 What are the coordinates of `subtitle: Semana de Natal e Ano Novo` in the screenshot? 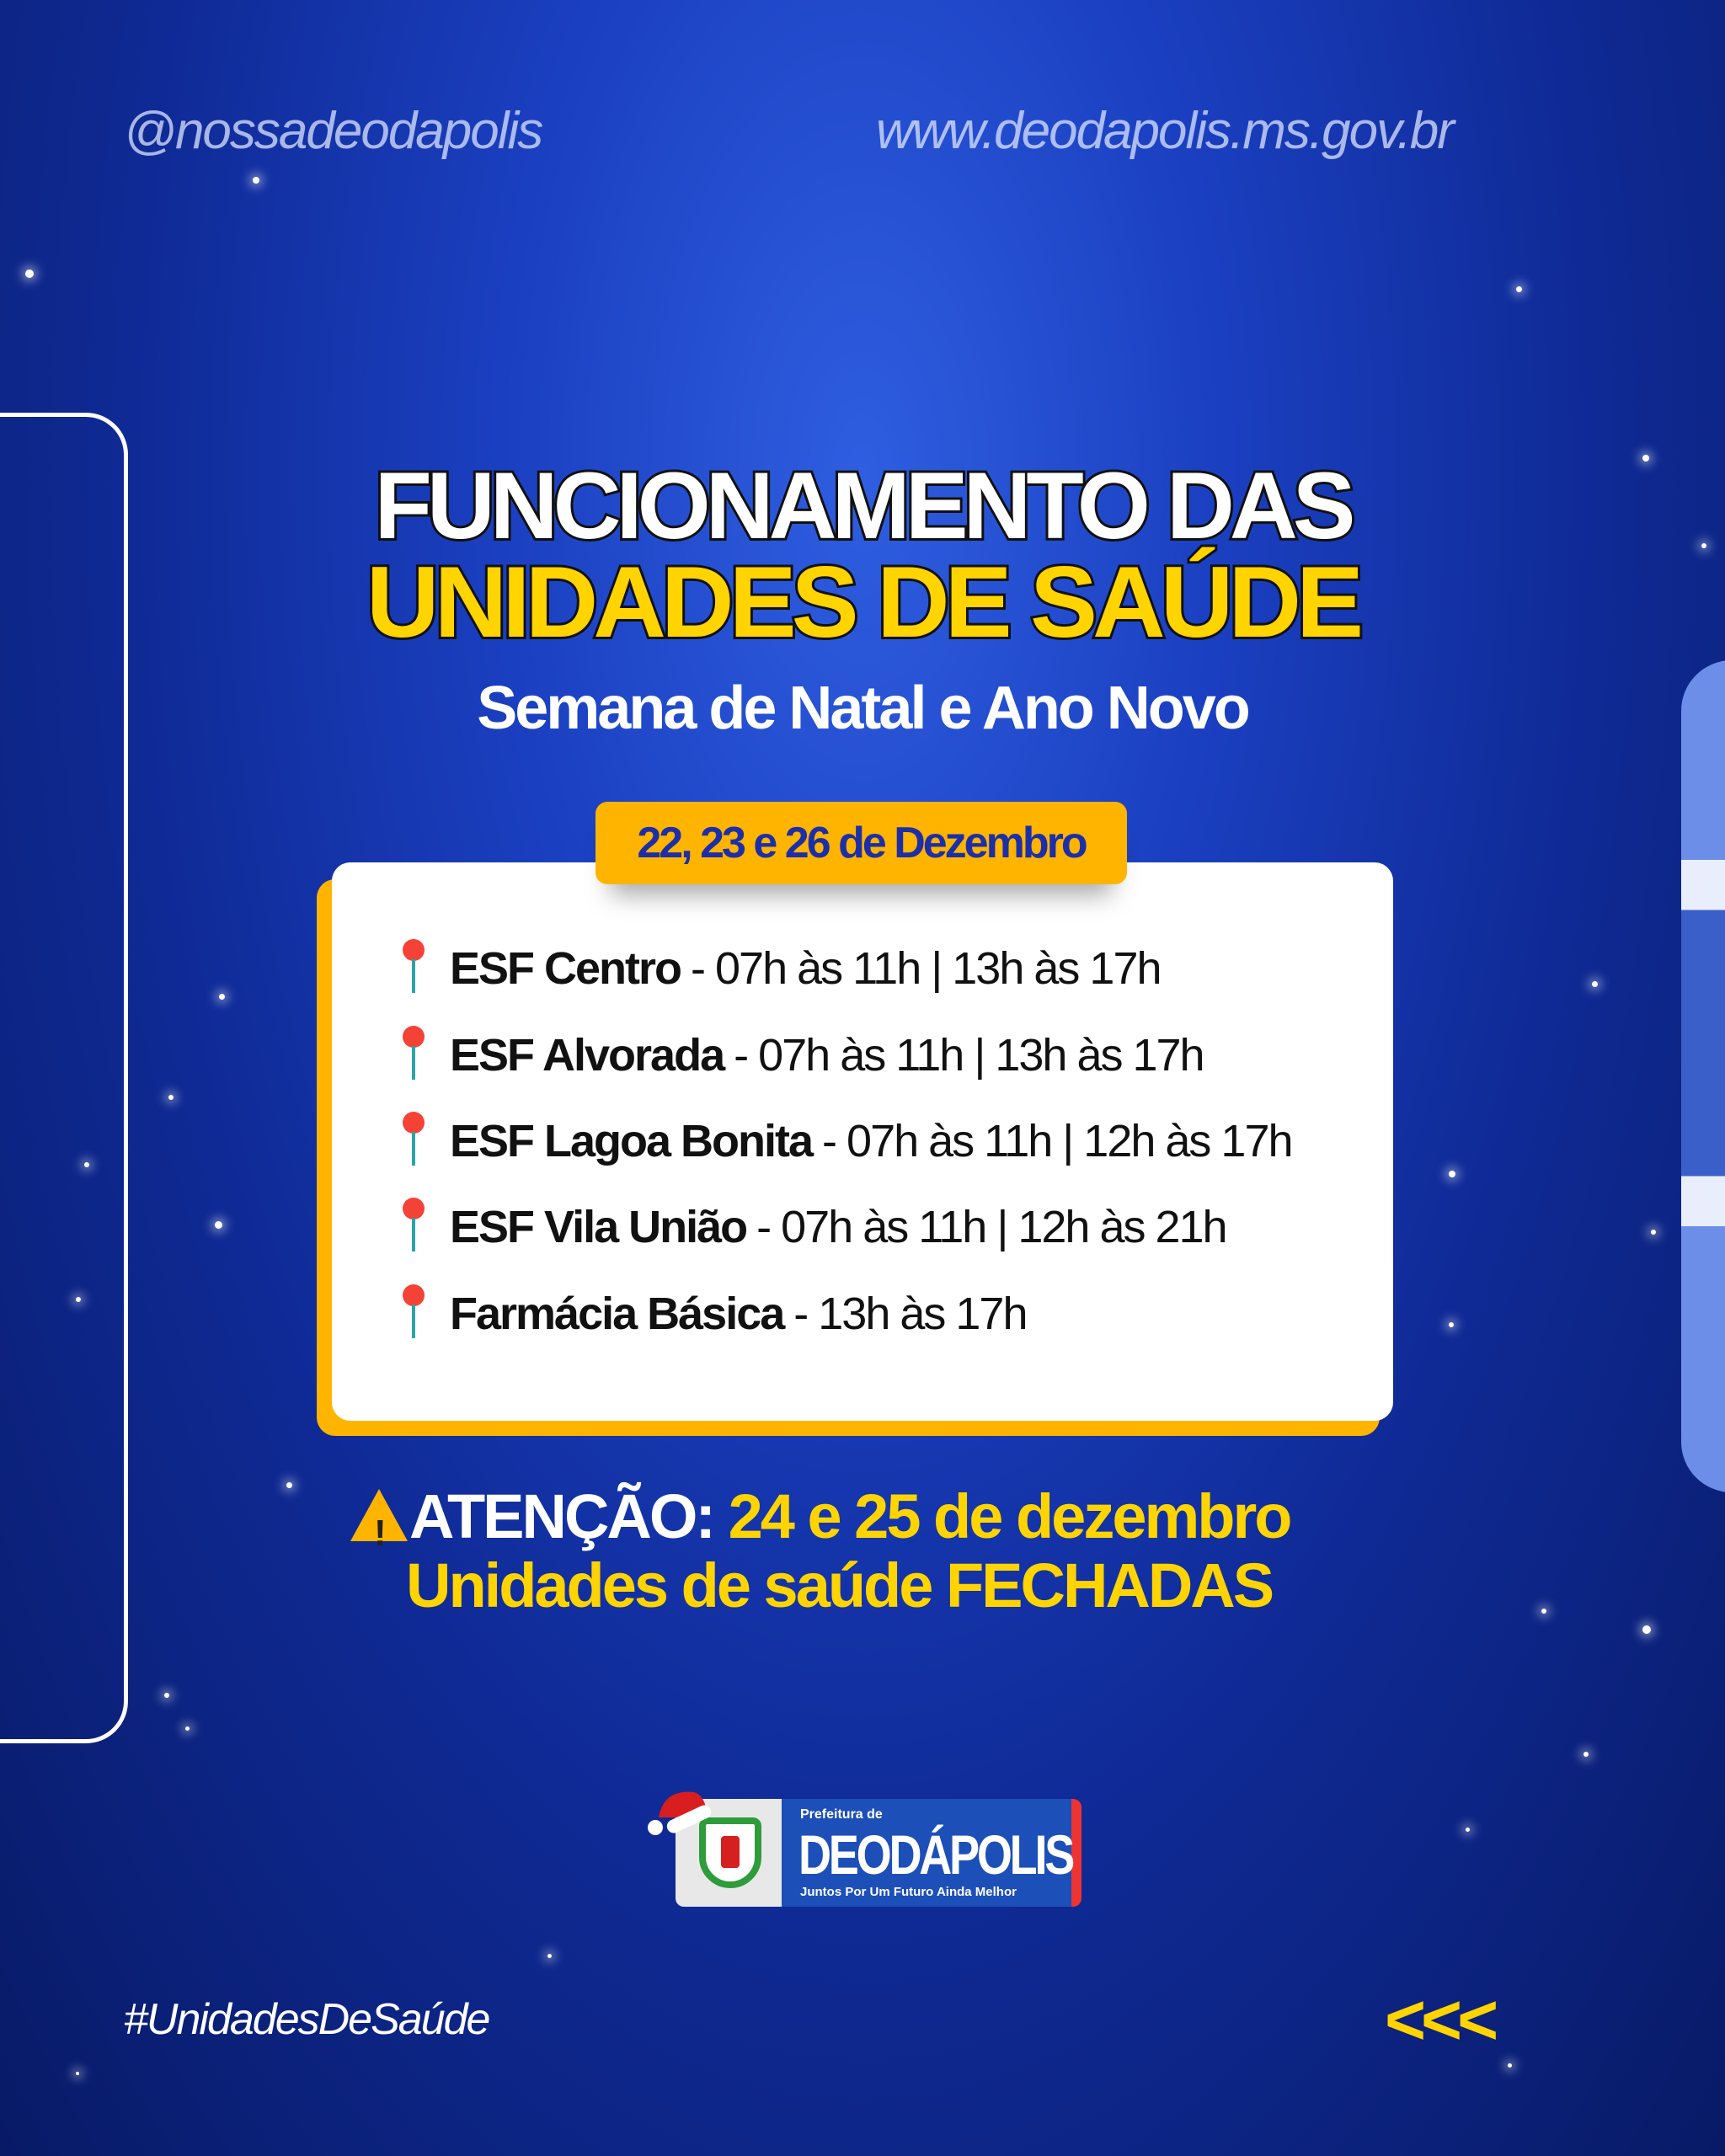 It's located at (864, 708).